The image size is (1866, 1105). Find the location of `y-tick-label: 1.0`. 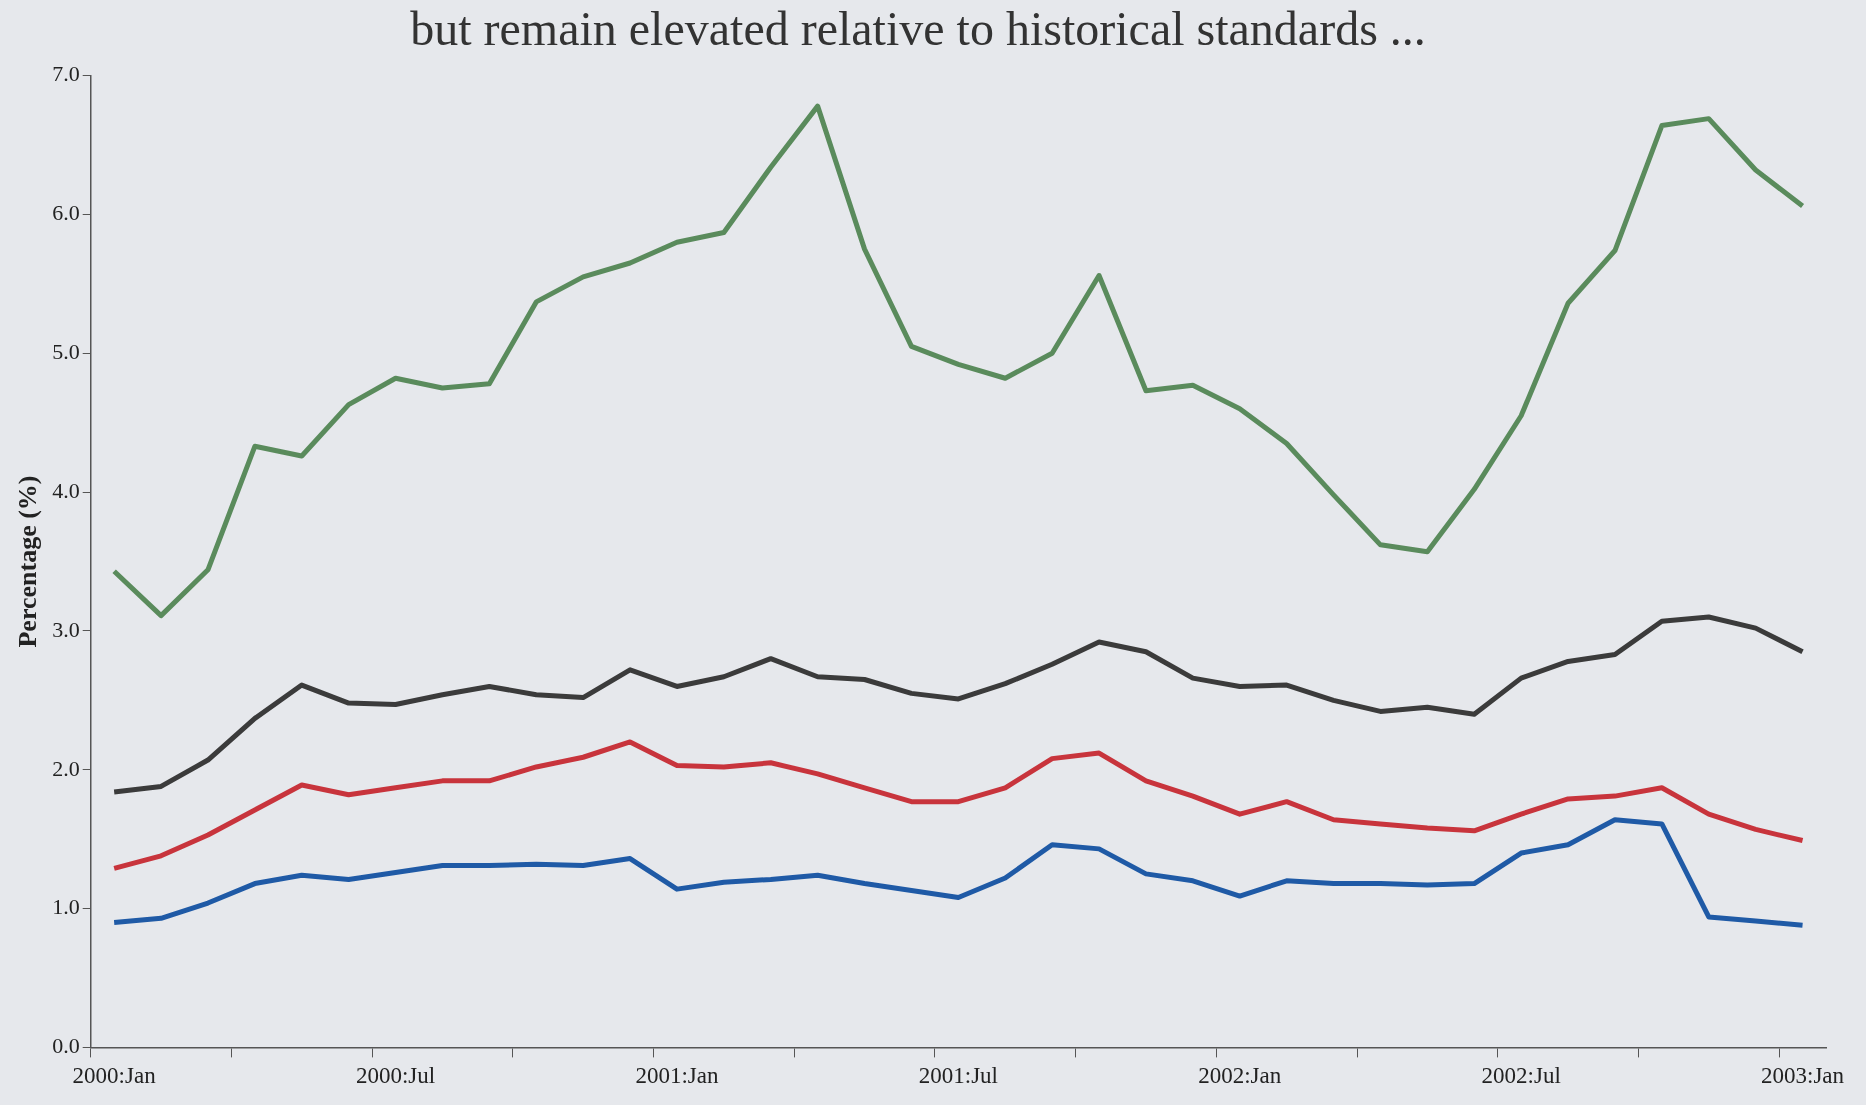

y-tick-label: 1.0 is located at coordinates (66, 907).